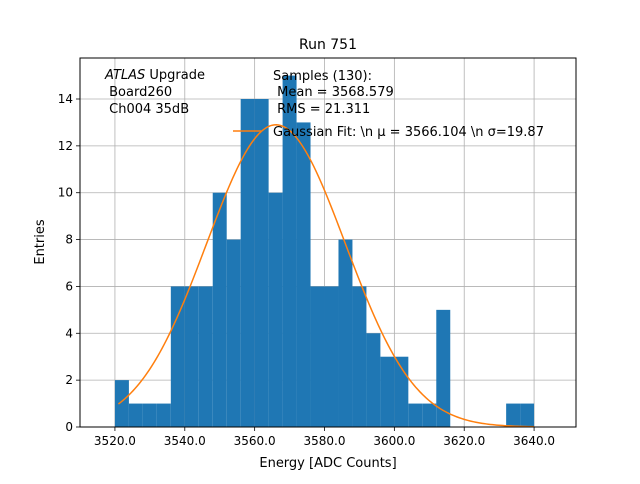  I want to click on atlas-annotation-channel: Ch004 35dB, so click(147, 109).